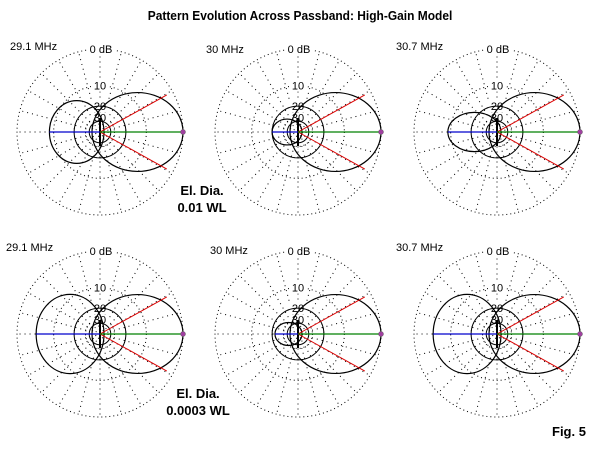 The image size is (600, 450). Describe the element at coordinates (202, 207) in the screenshot. I see `element-diameter-value: 0.01 WL` at that location.